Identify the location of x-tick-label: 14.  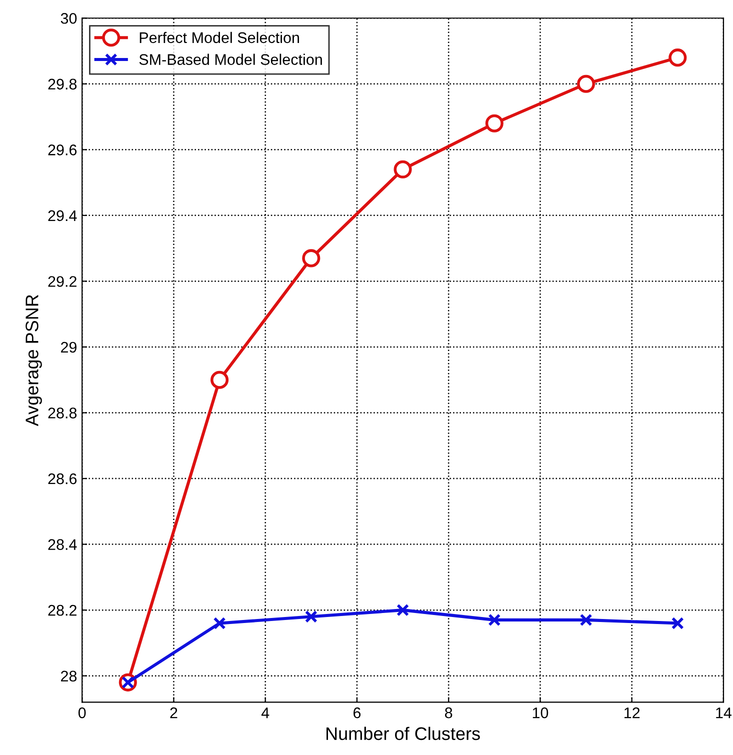
(724, 713).